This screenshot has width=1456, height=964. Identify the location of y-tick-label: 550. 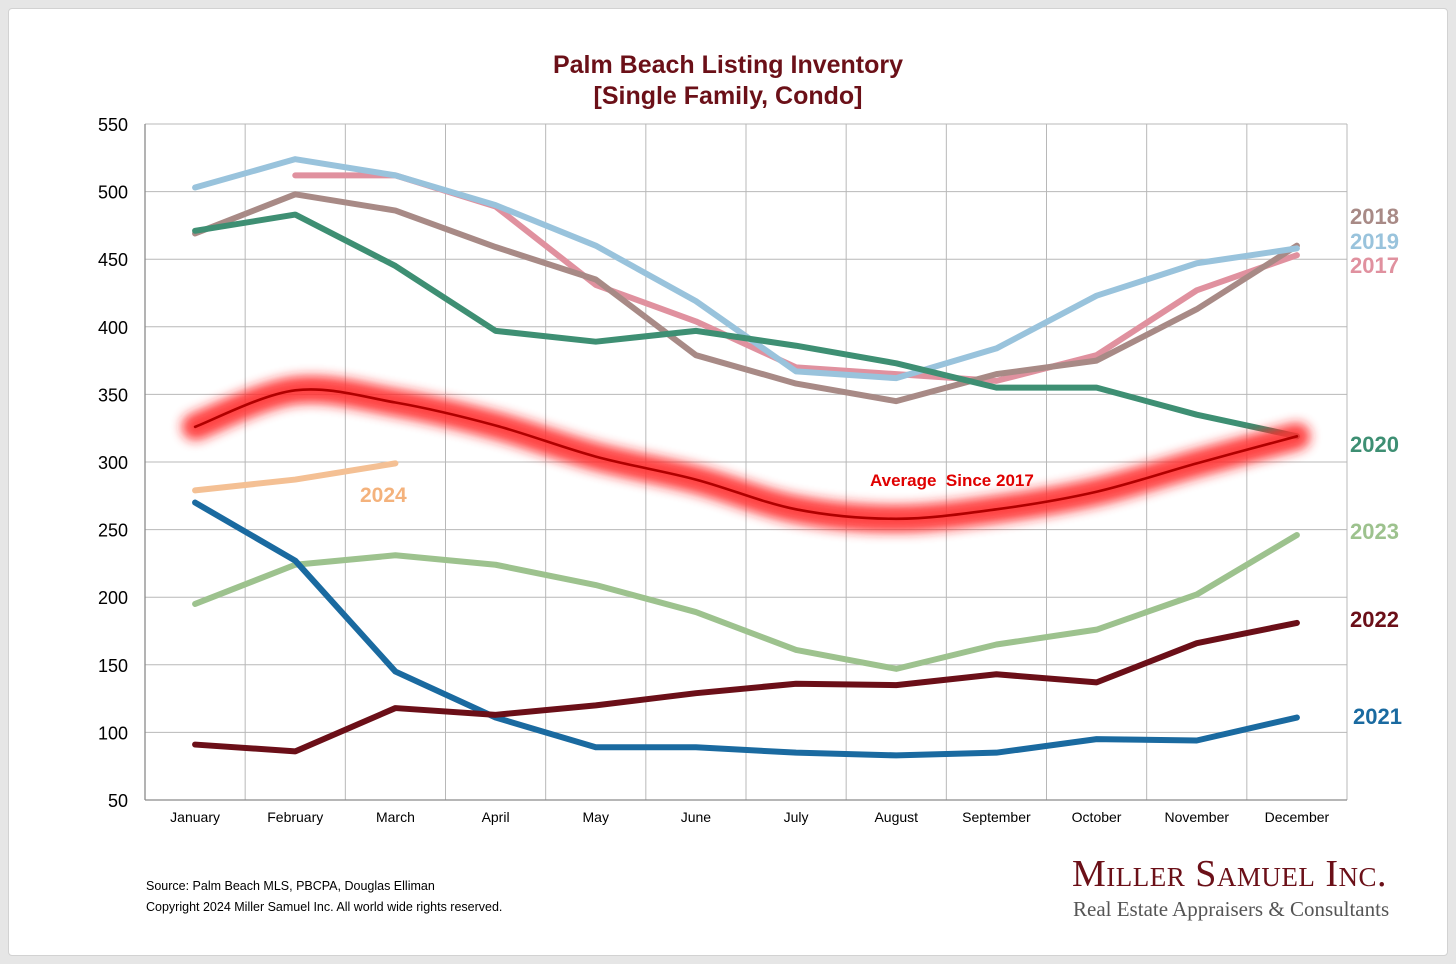
(113, 125).